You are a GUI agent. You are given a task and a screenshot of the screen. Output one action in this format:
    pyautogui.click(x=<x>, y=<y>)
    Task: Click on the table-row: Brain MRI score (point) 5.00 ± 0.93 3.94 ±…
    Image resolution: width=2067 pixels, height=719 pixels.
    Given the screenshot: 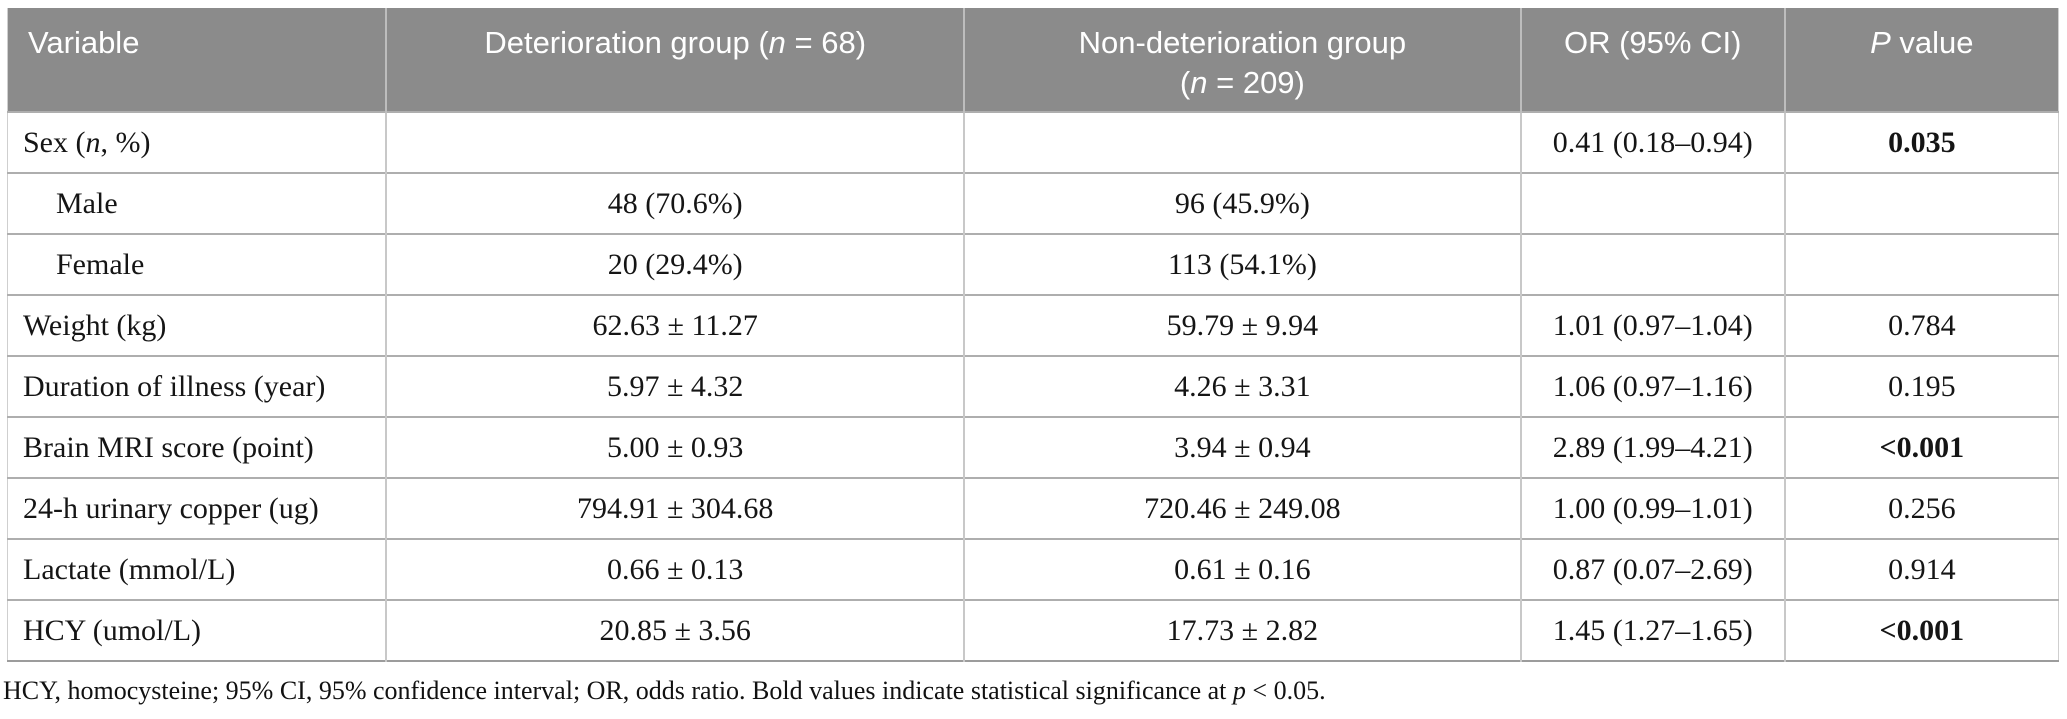 What is the action you would take?
    pyautogui.click(x=1033, y=447)
    